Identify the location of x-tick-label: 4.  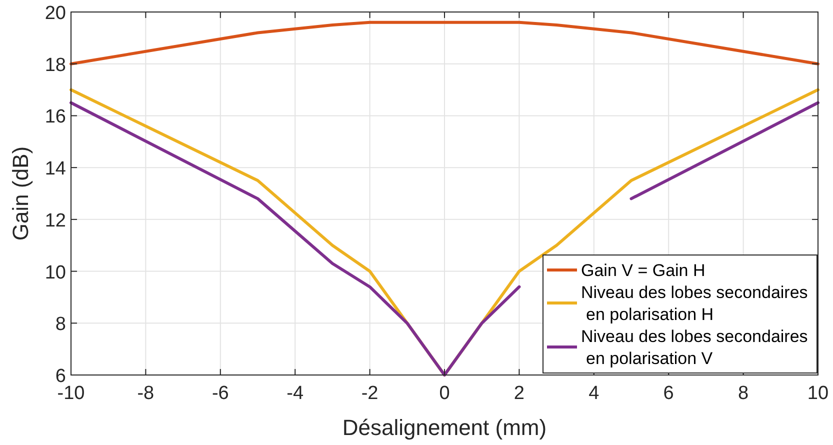
(594, 393).